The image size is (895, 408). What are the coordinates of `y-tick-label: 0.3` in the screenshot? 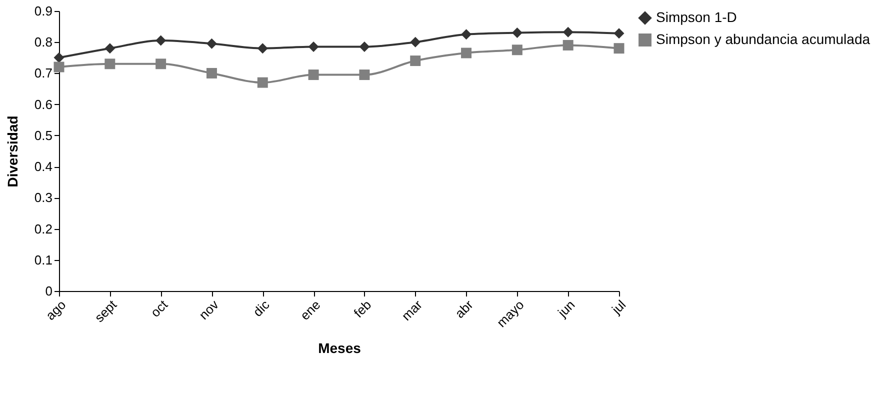 It's located at (43, 198).